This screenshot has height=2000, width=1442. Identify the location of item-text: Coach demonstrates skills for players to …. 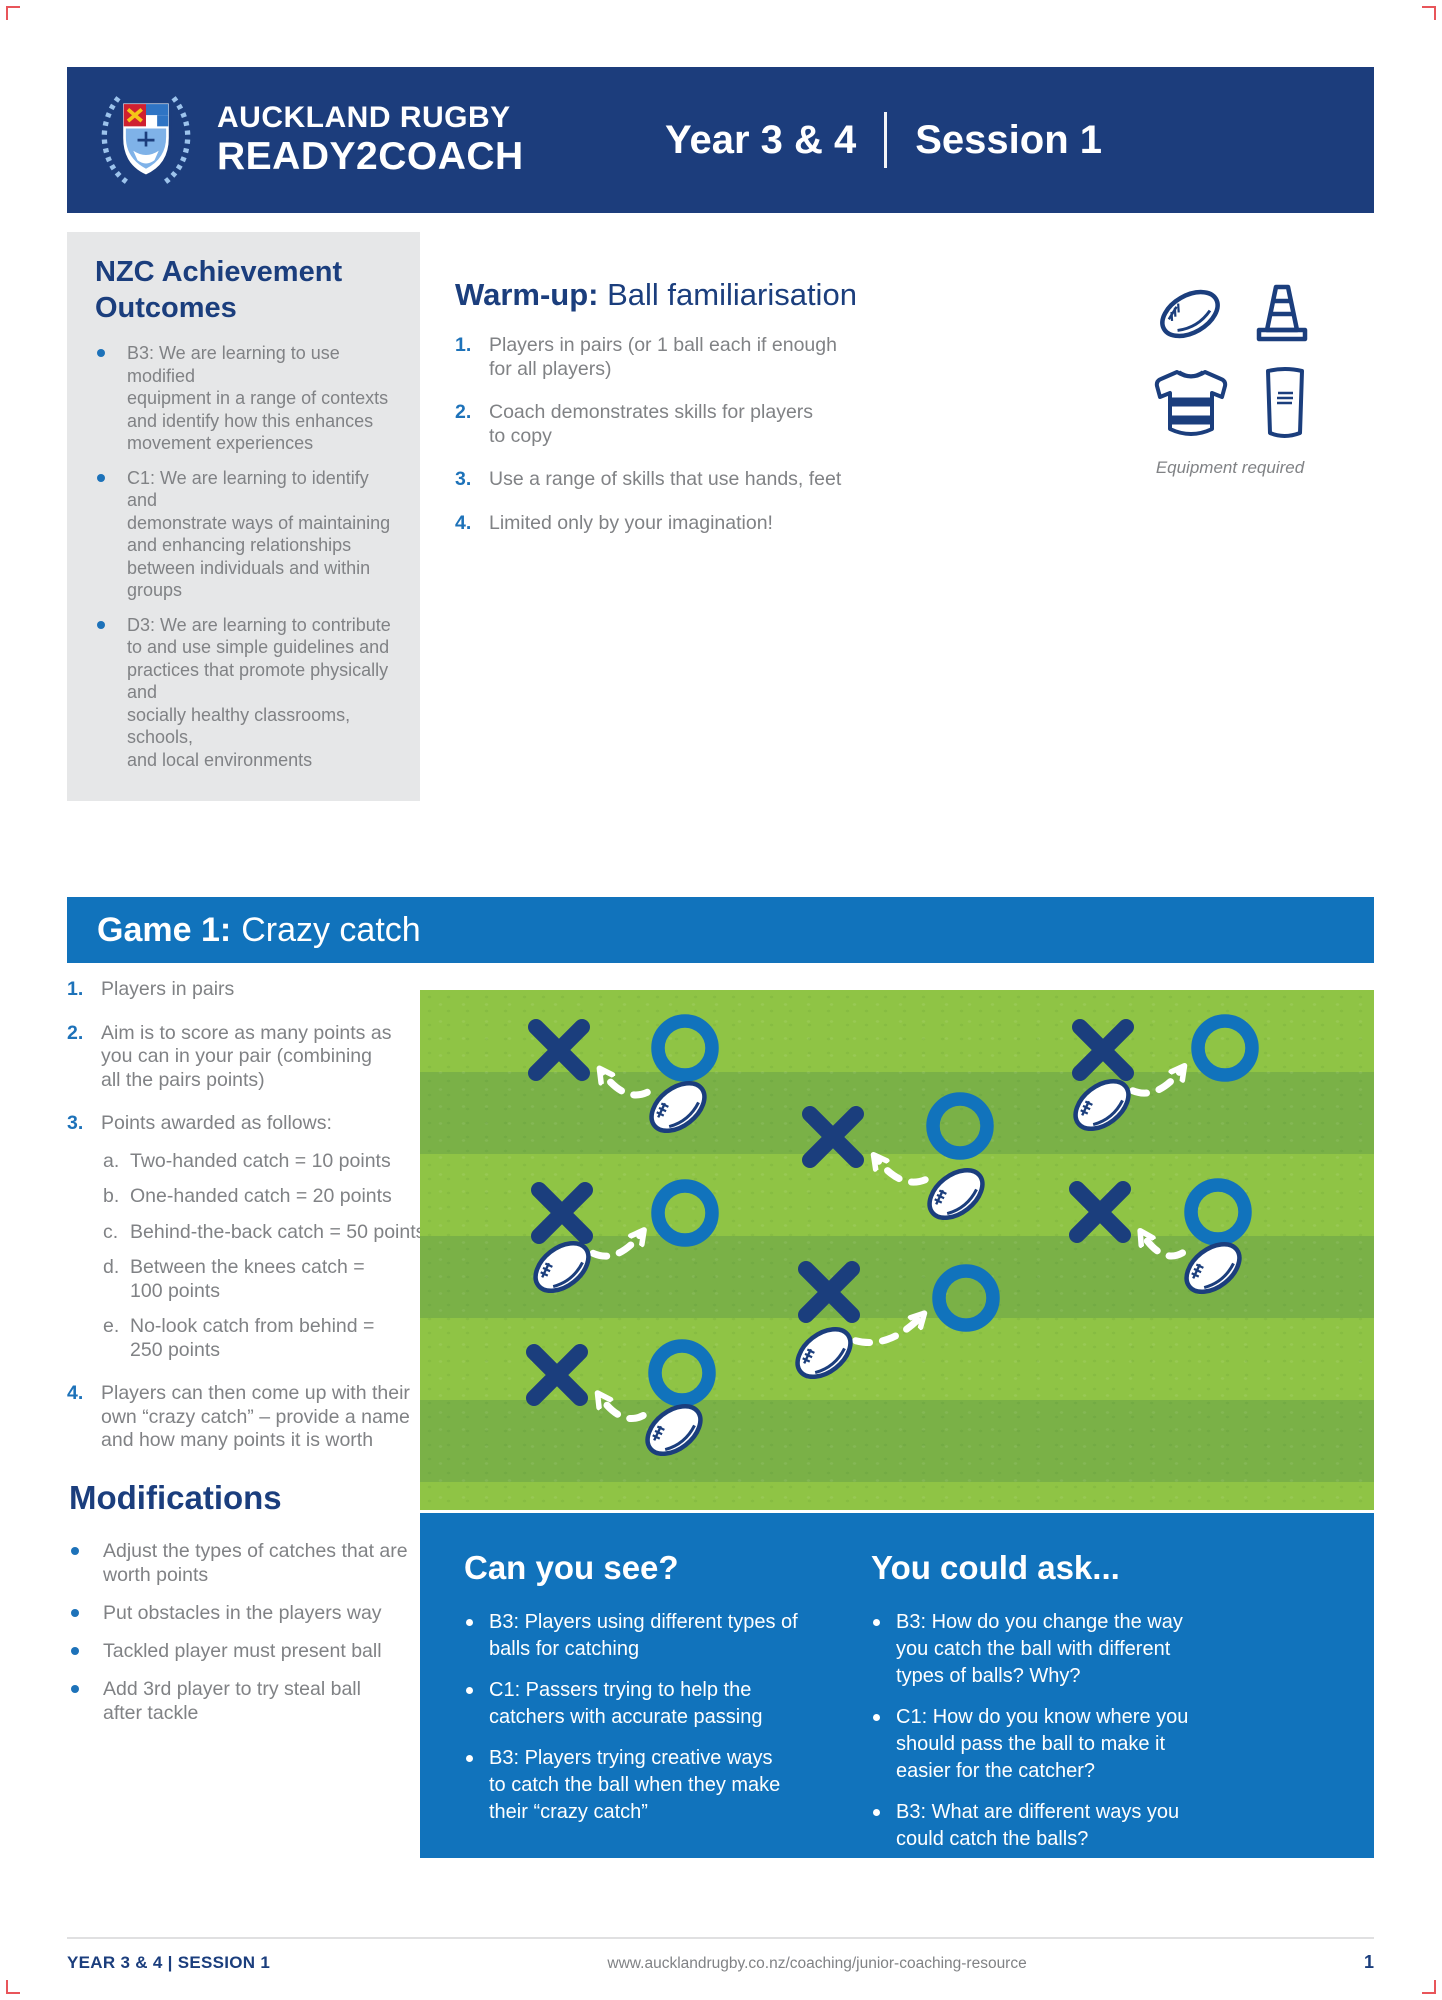
(651, 424).